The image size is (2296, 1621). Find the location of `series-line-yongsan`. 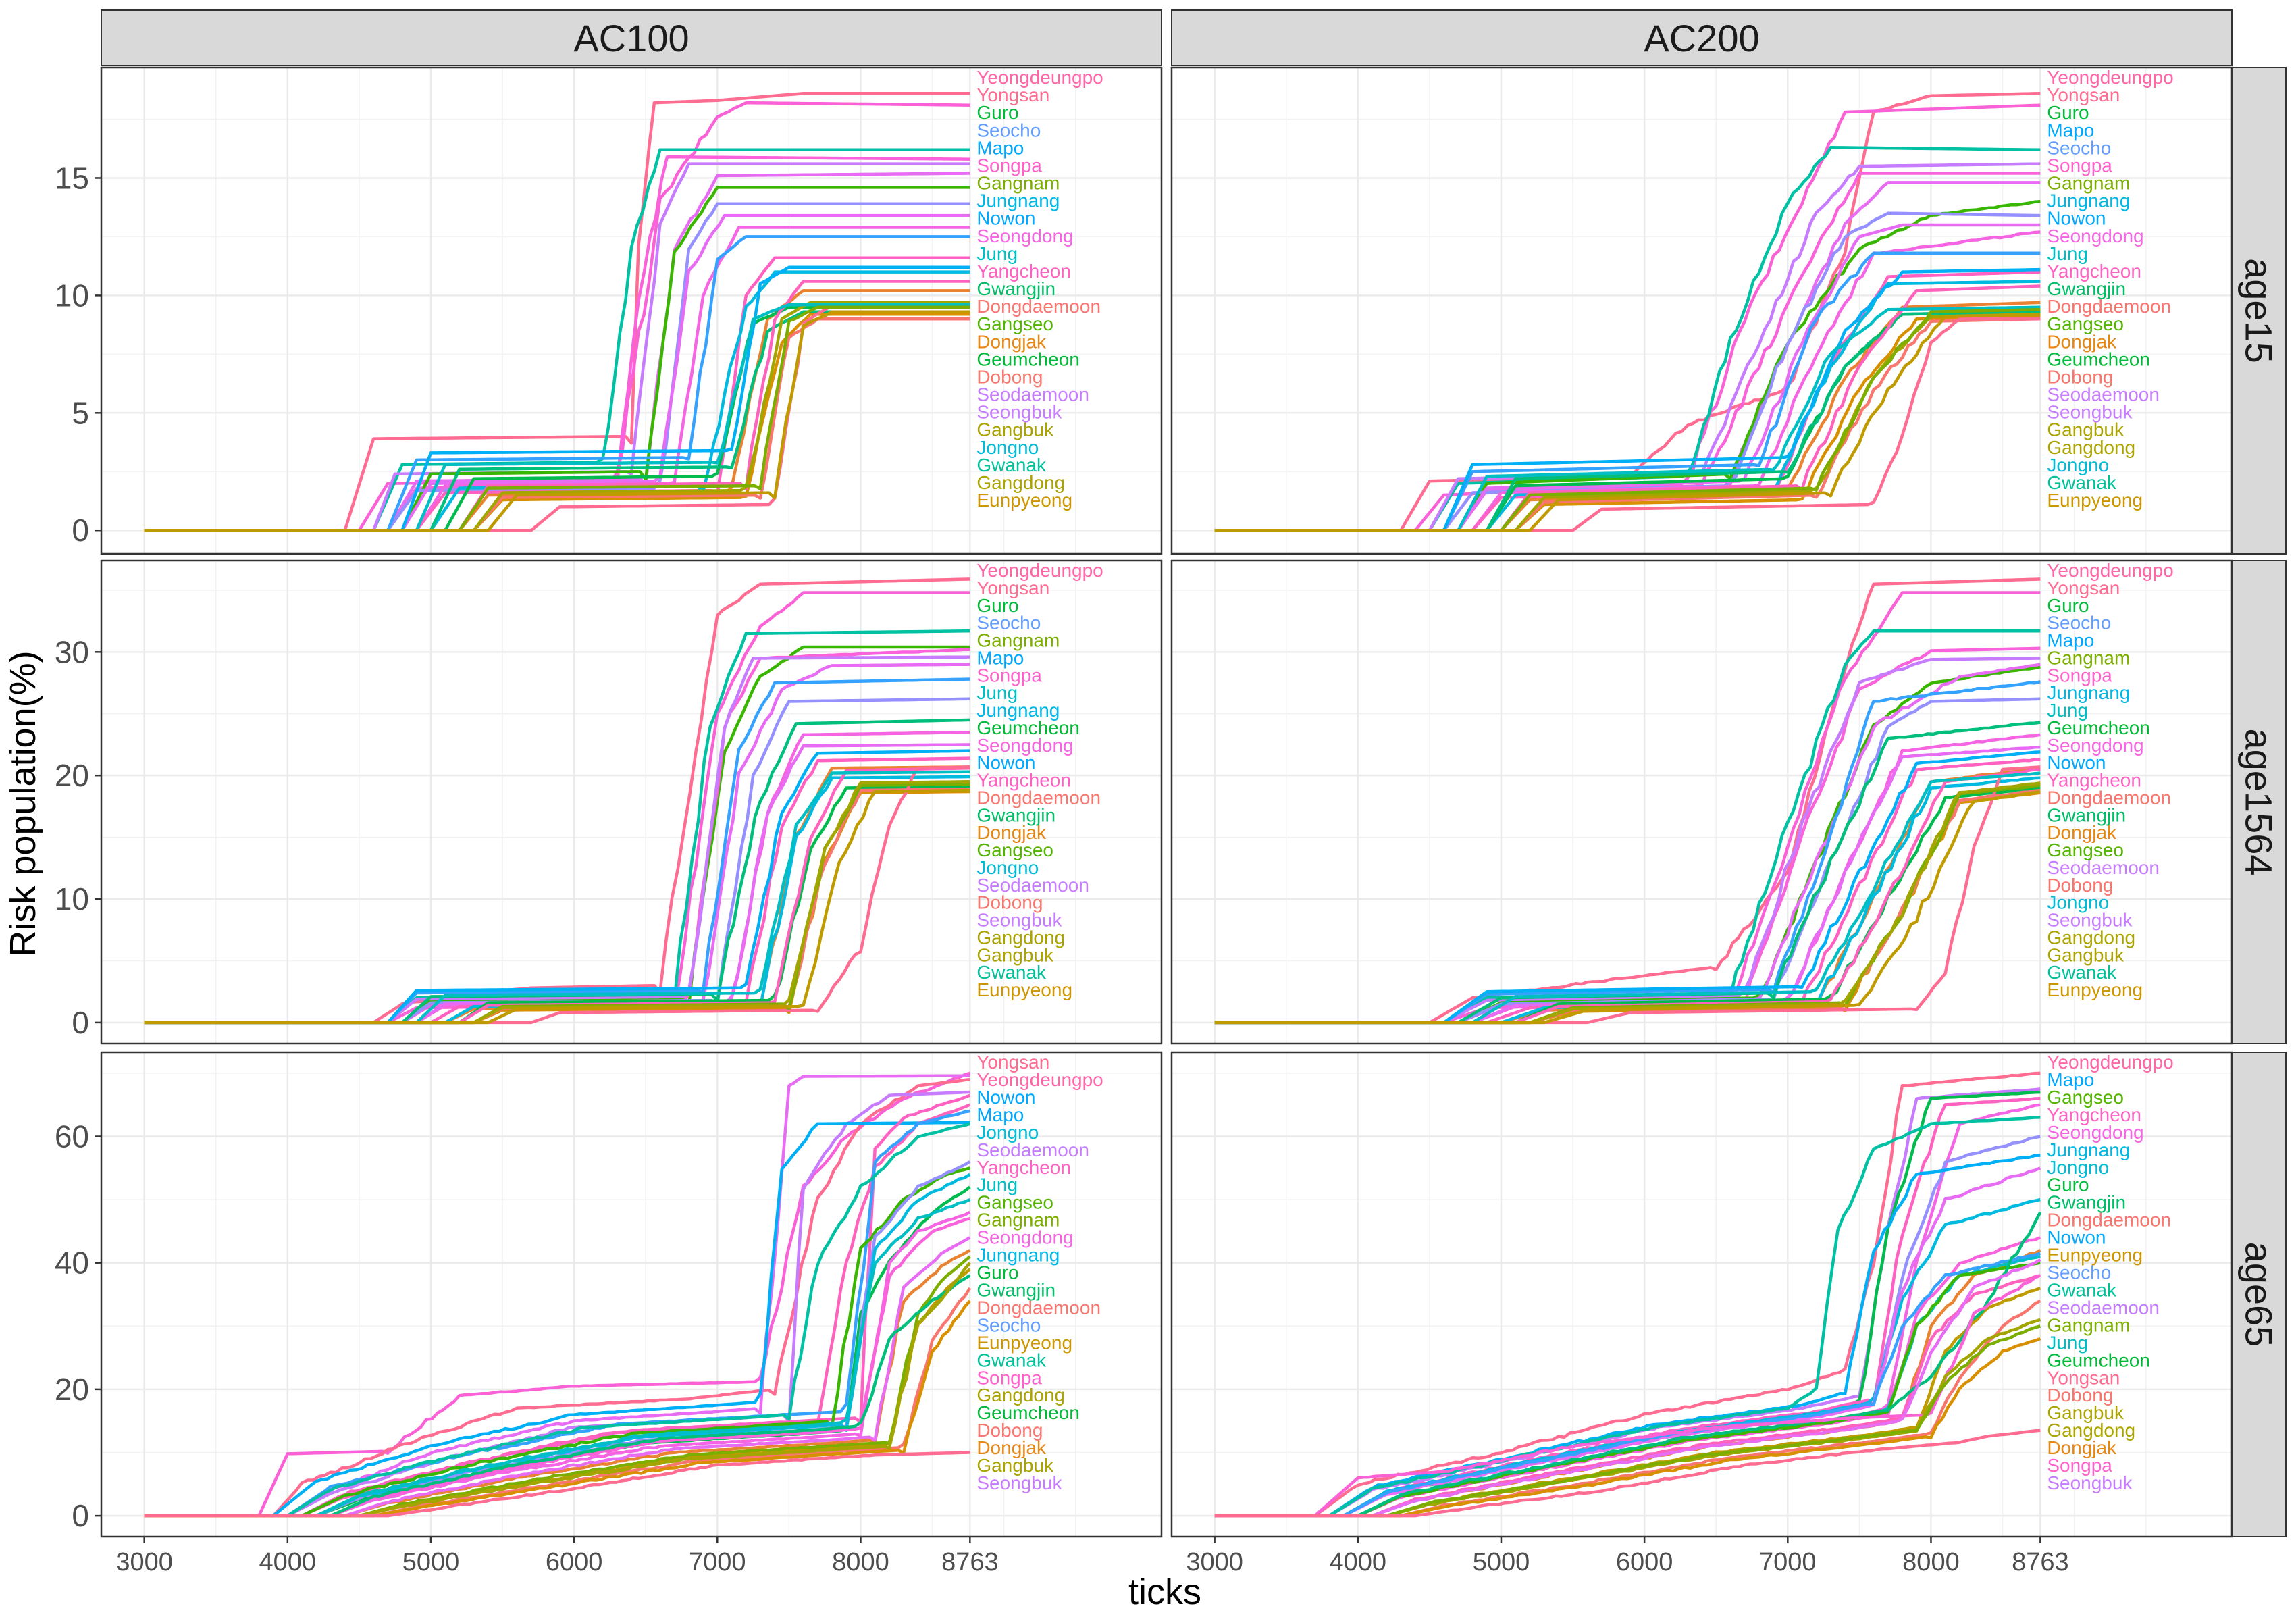

series-line-yongsan is located at coordinates (557, 1294).